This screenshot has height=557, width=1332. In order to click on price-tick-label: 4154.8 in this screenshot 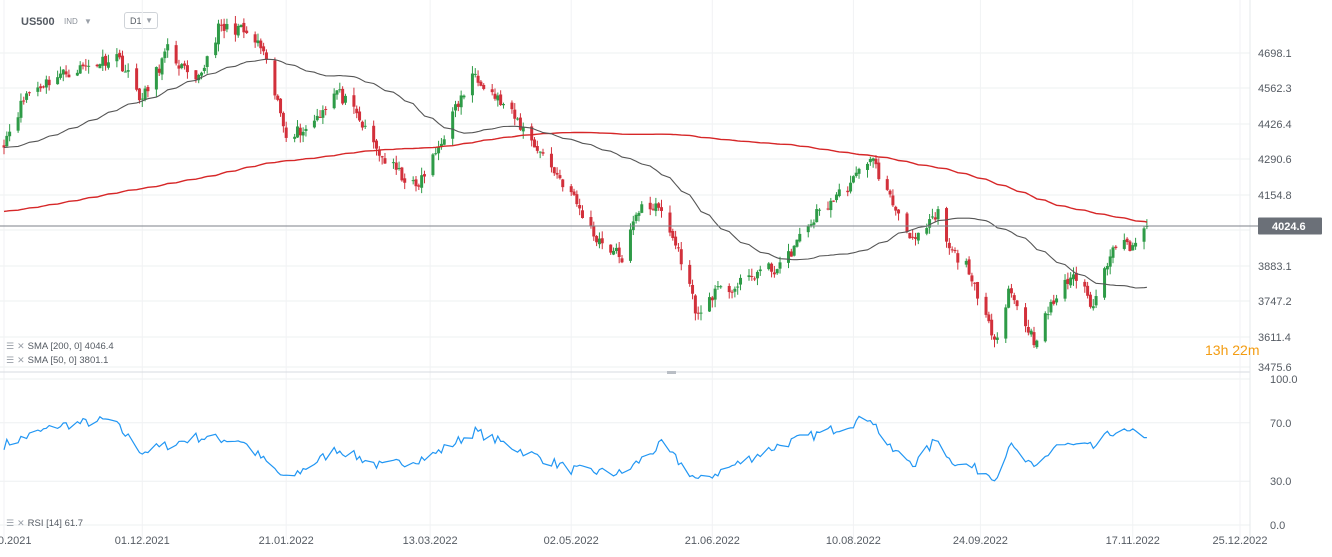, I will do `click(1275, 196)`.